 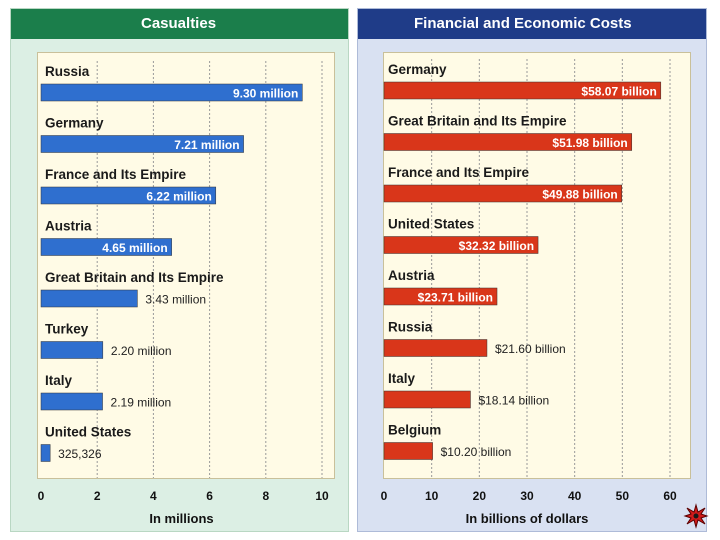 I want to click on casualties-data-label: 2.19 million, so click(x=141, y=403).